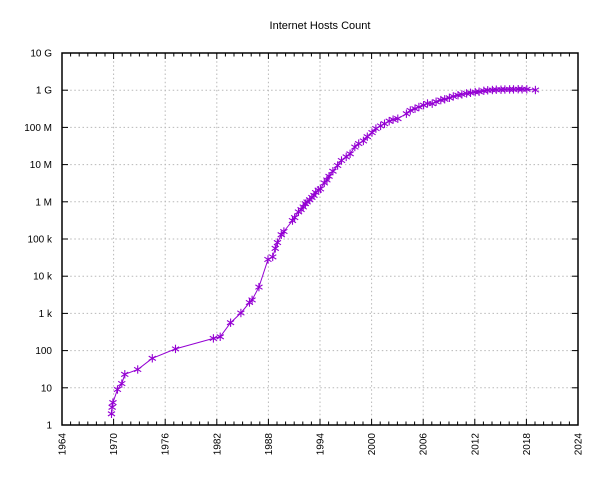 This screenshot has width=600, height=480. I want to click on x-tick-label: 1976, so click(166, 444).